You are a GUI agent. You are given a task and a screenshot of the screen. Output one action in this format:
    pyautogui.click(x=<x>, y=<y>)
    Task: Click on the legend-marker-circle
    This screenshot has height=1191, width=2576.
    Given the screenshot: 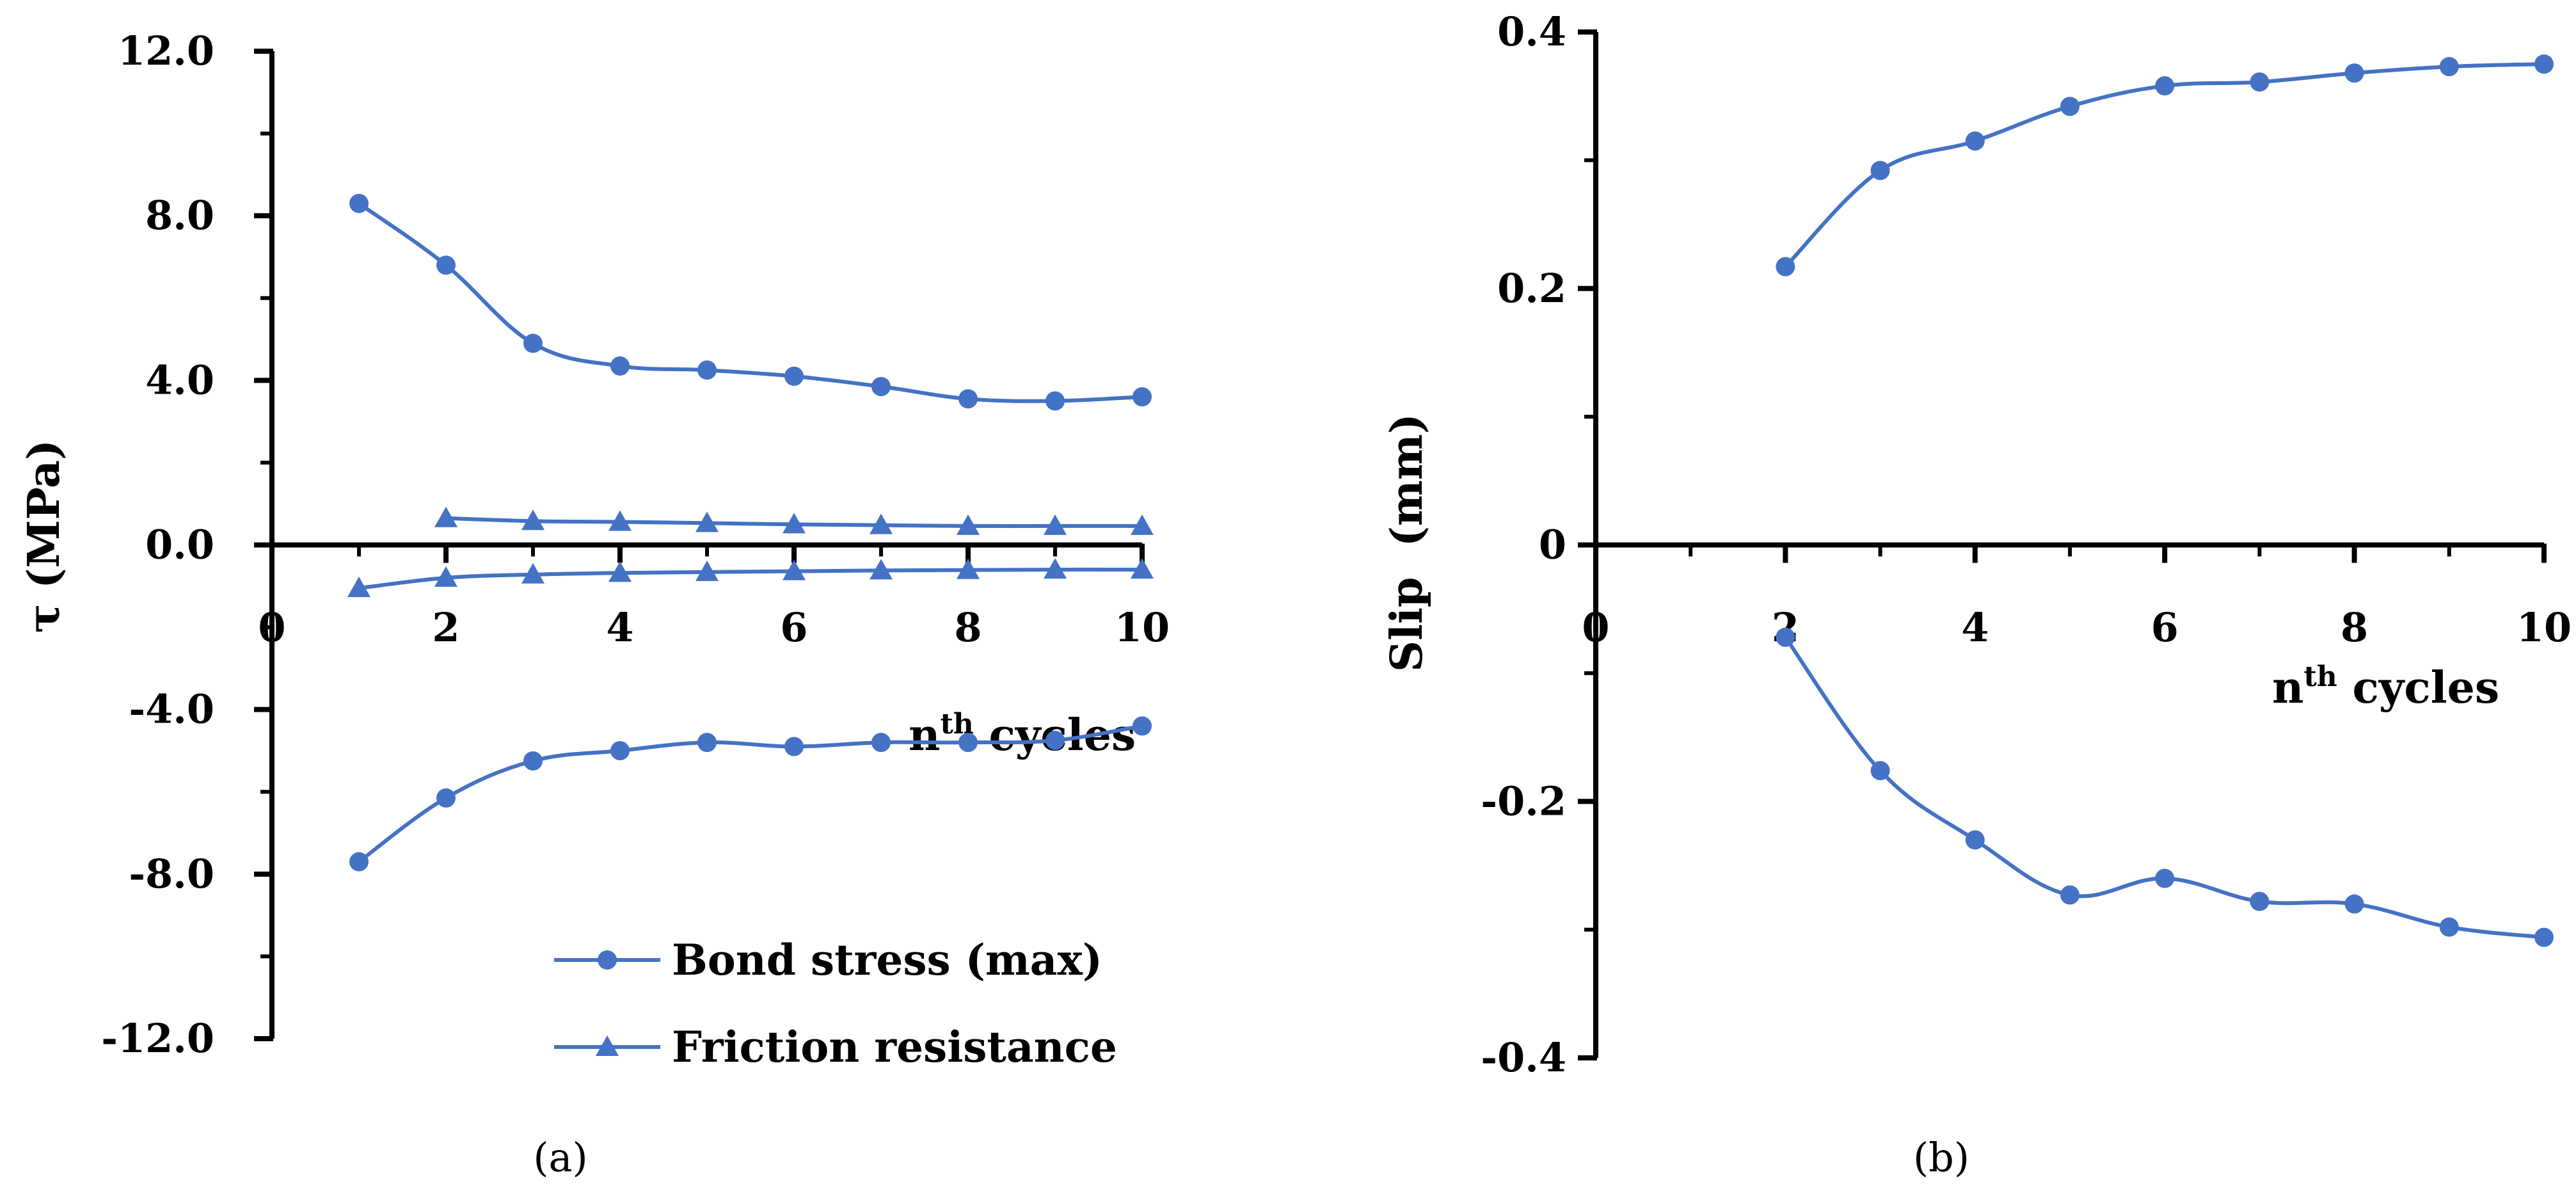 What is the action you would take?
    pyautogui.click(x=608, y=960)
    